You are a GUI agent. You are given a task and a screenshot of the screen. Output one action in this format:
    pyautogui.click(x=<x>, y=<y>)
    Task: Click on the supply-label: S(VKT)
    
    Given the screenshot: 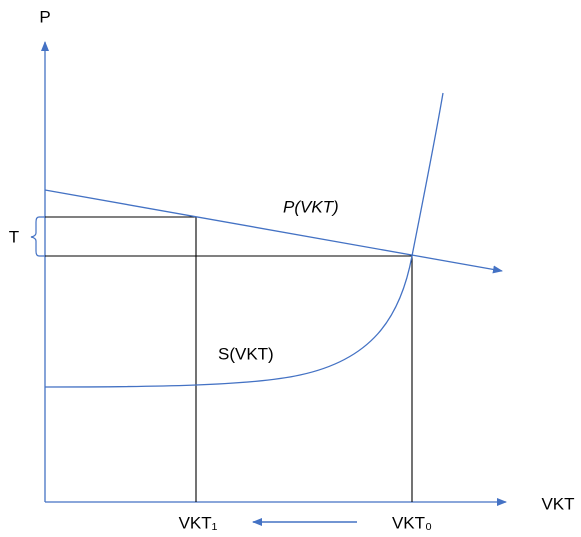 What is the action you would take?
    pyautogui.click(x=246, y=353)
    